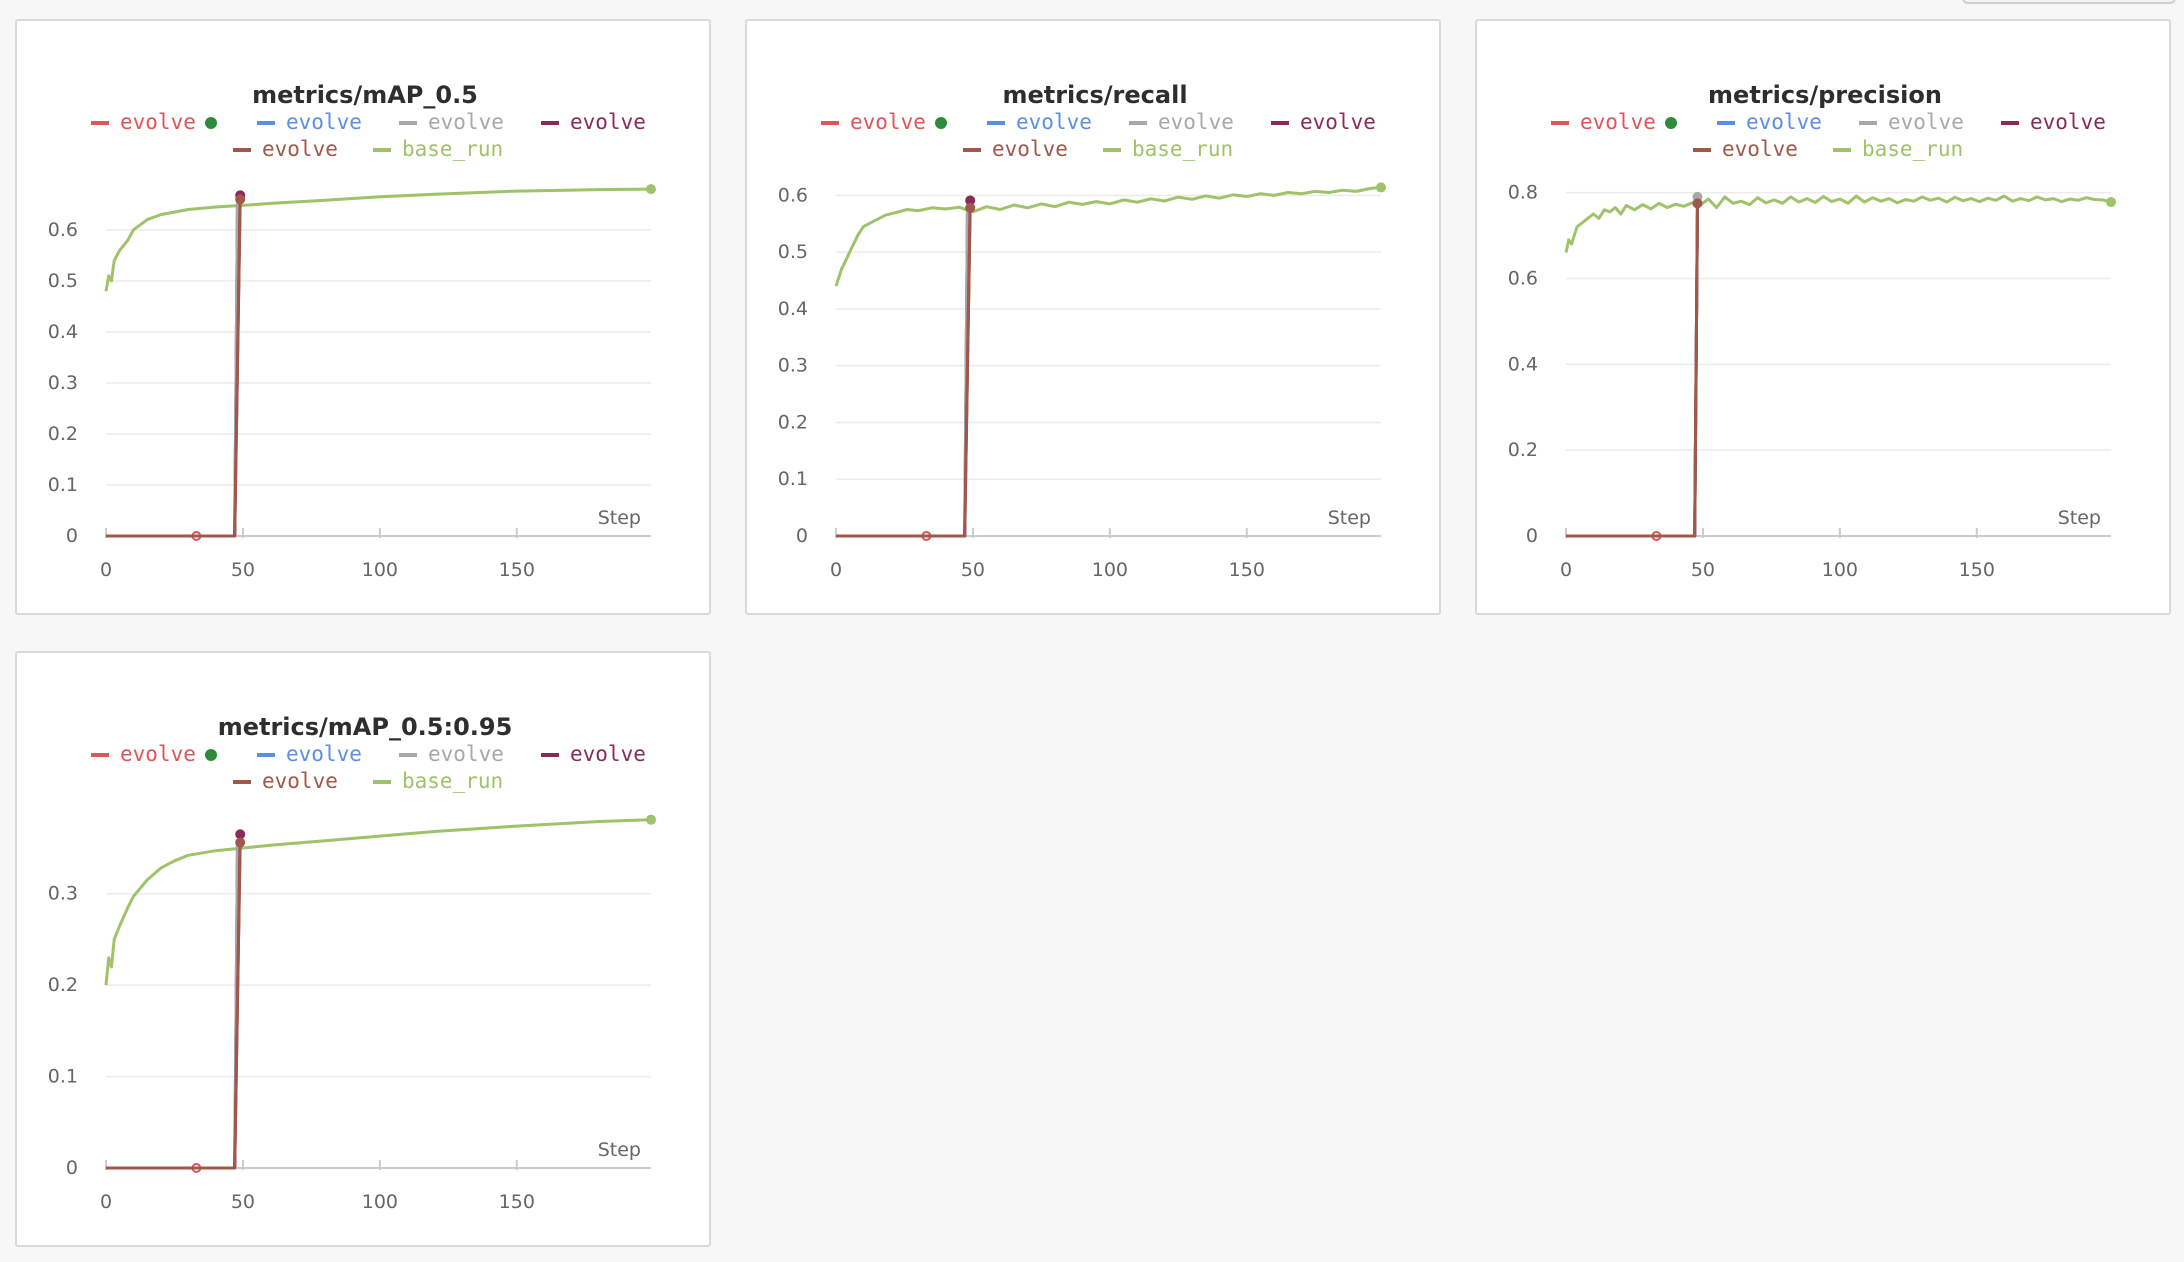 The image size is (2184, 1262). I want to click on y-tick-label: 0.1, so click(63, 485).